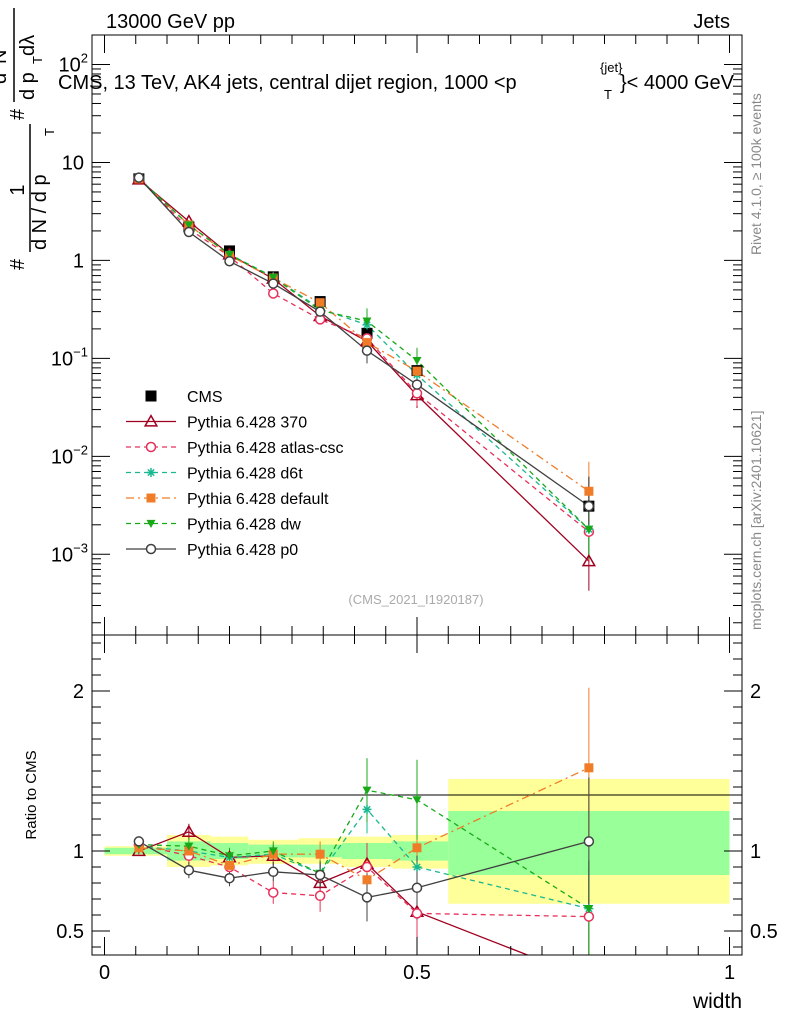 Image resolution: width=786 pixels, height=1024 pixels. I want to click on ratio-xtick-label: 0, so click(104, 973).